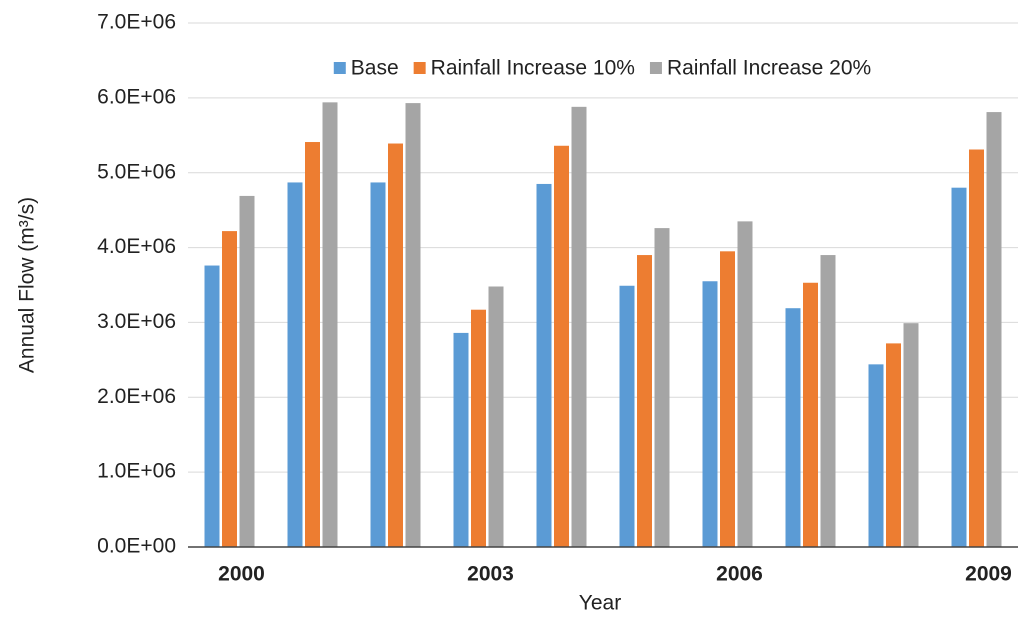  Describe the element at coordinates (136, 96) in the screenshot. I see `y-tick-label: 6.0E+06` at that location.